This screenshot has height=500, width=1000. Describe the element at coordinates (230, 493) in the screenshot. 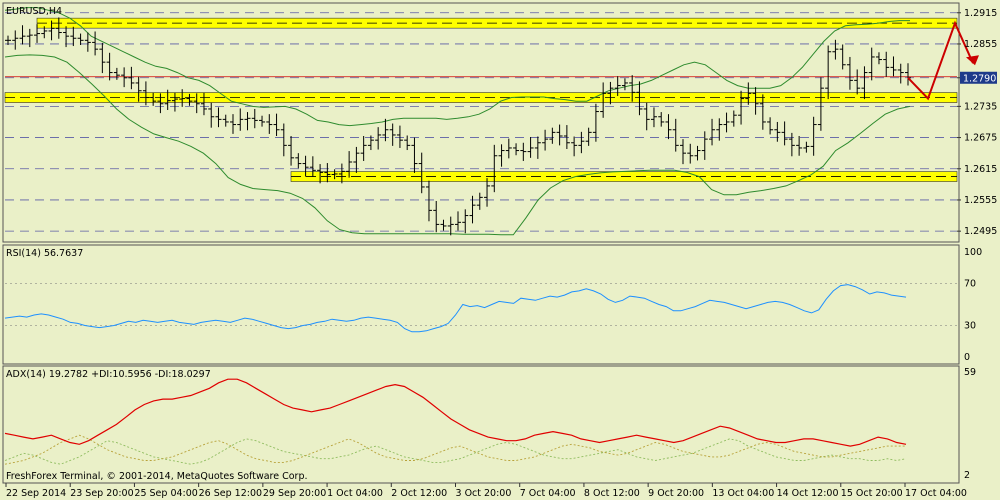

I see `time-tick-label: 26 Sep 12:00` at that location.